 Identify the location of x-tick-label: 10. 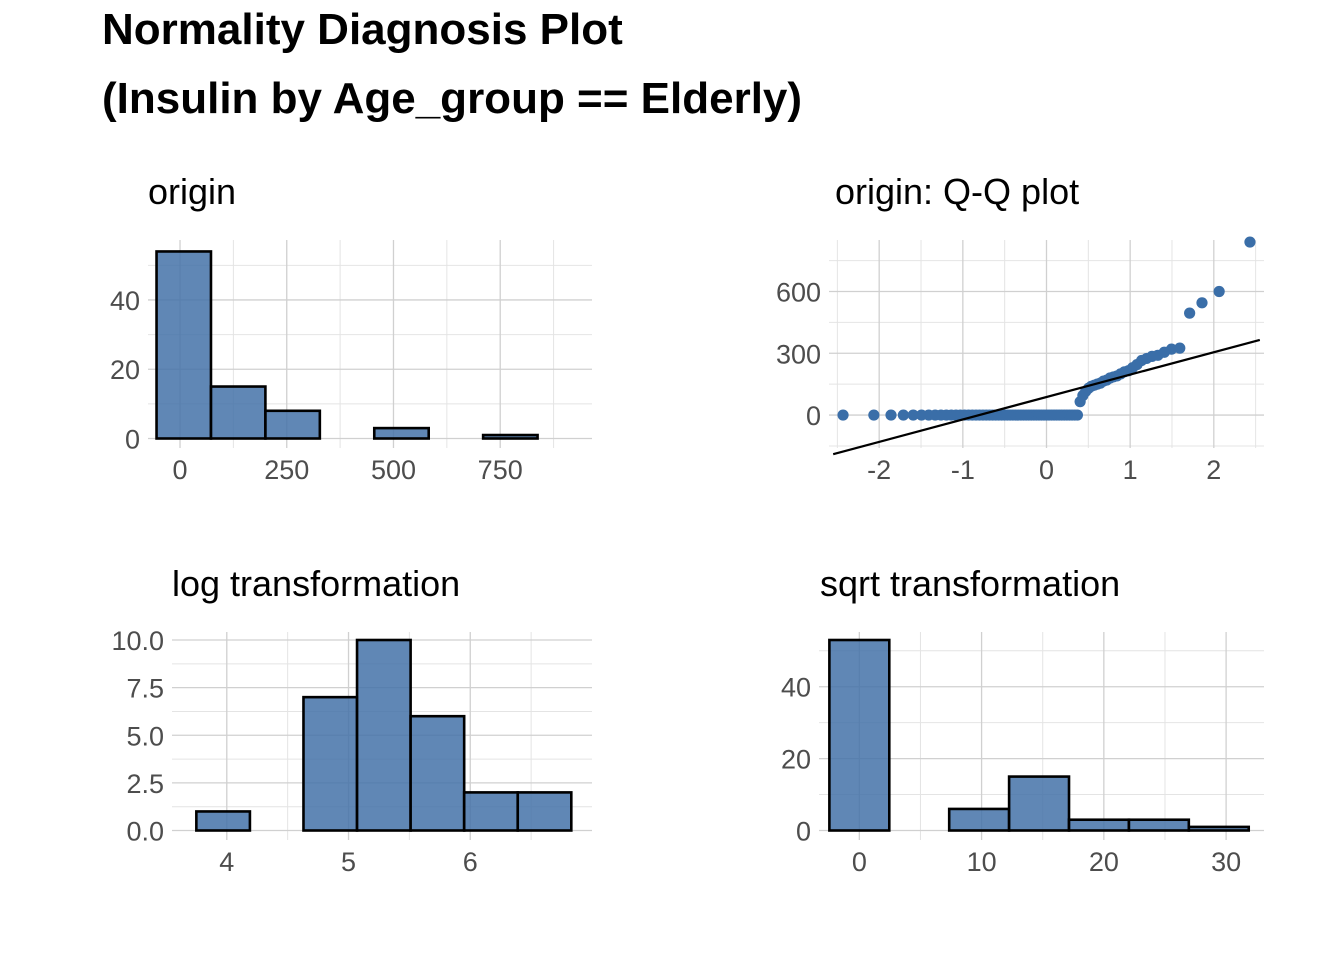
(982, 862).